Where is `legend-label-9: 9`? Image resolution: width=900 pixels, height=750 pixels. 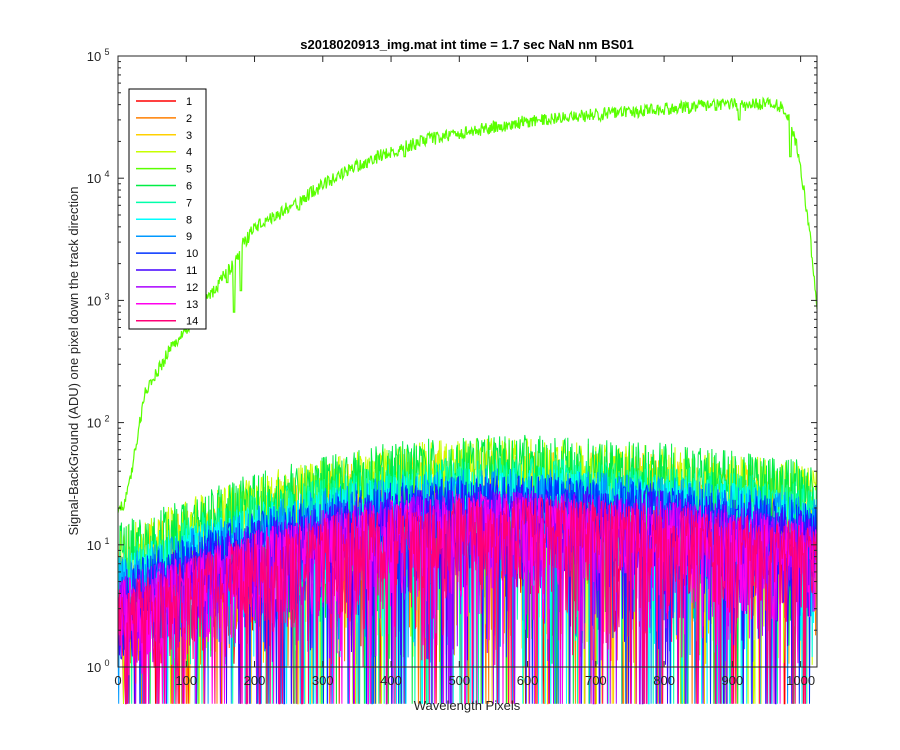
legend-label-9: 9 is located at coordinates (189, 237).